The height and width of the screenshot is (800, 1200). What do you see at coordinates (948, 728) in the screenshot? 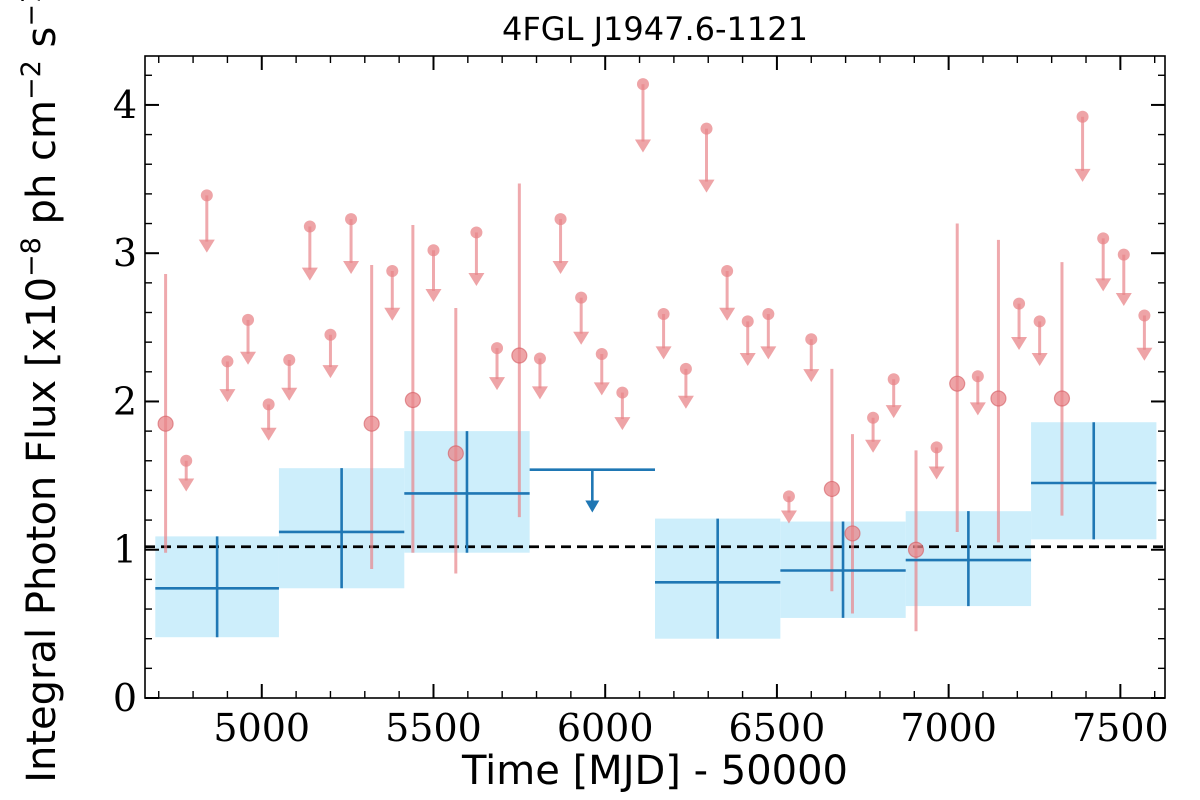
I see `x-tick-label: 7000` at bounding box center [948, 728].